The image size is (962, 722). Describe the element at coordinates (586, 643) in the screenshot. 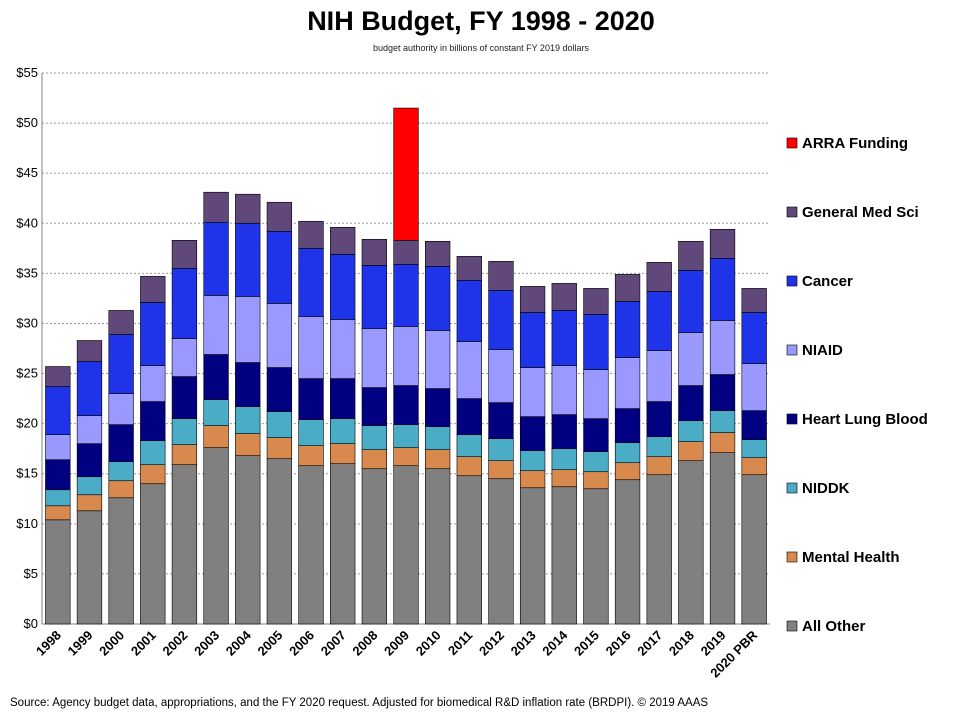

I see `x-tick-label: 2015` at that location.